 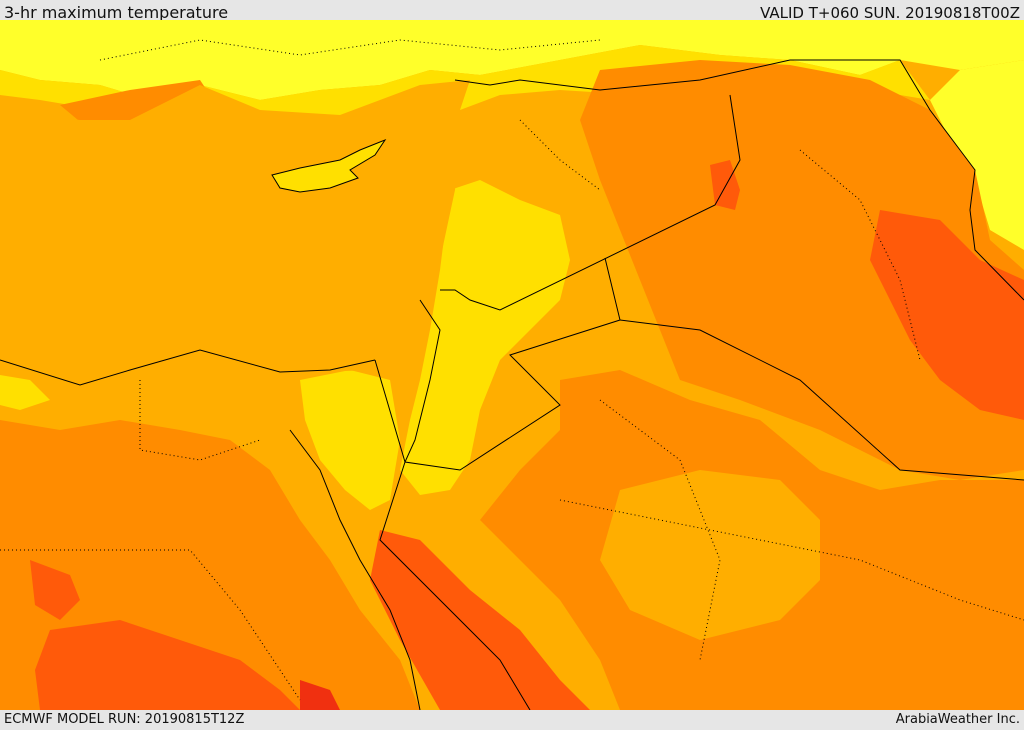 What do you see at coordinates (957, 719) in the screenshot?
I see `credit-label: ArabiaWeather Inc.` at bounding box center [957, 719].